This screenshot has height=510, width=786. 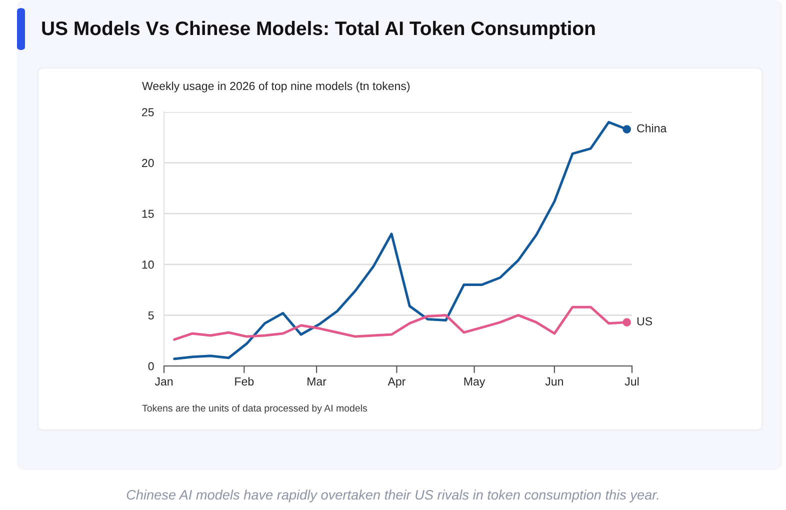 I want to click on x-tick-label: Jun, so click(x=554, y=382).